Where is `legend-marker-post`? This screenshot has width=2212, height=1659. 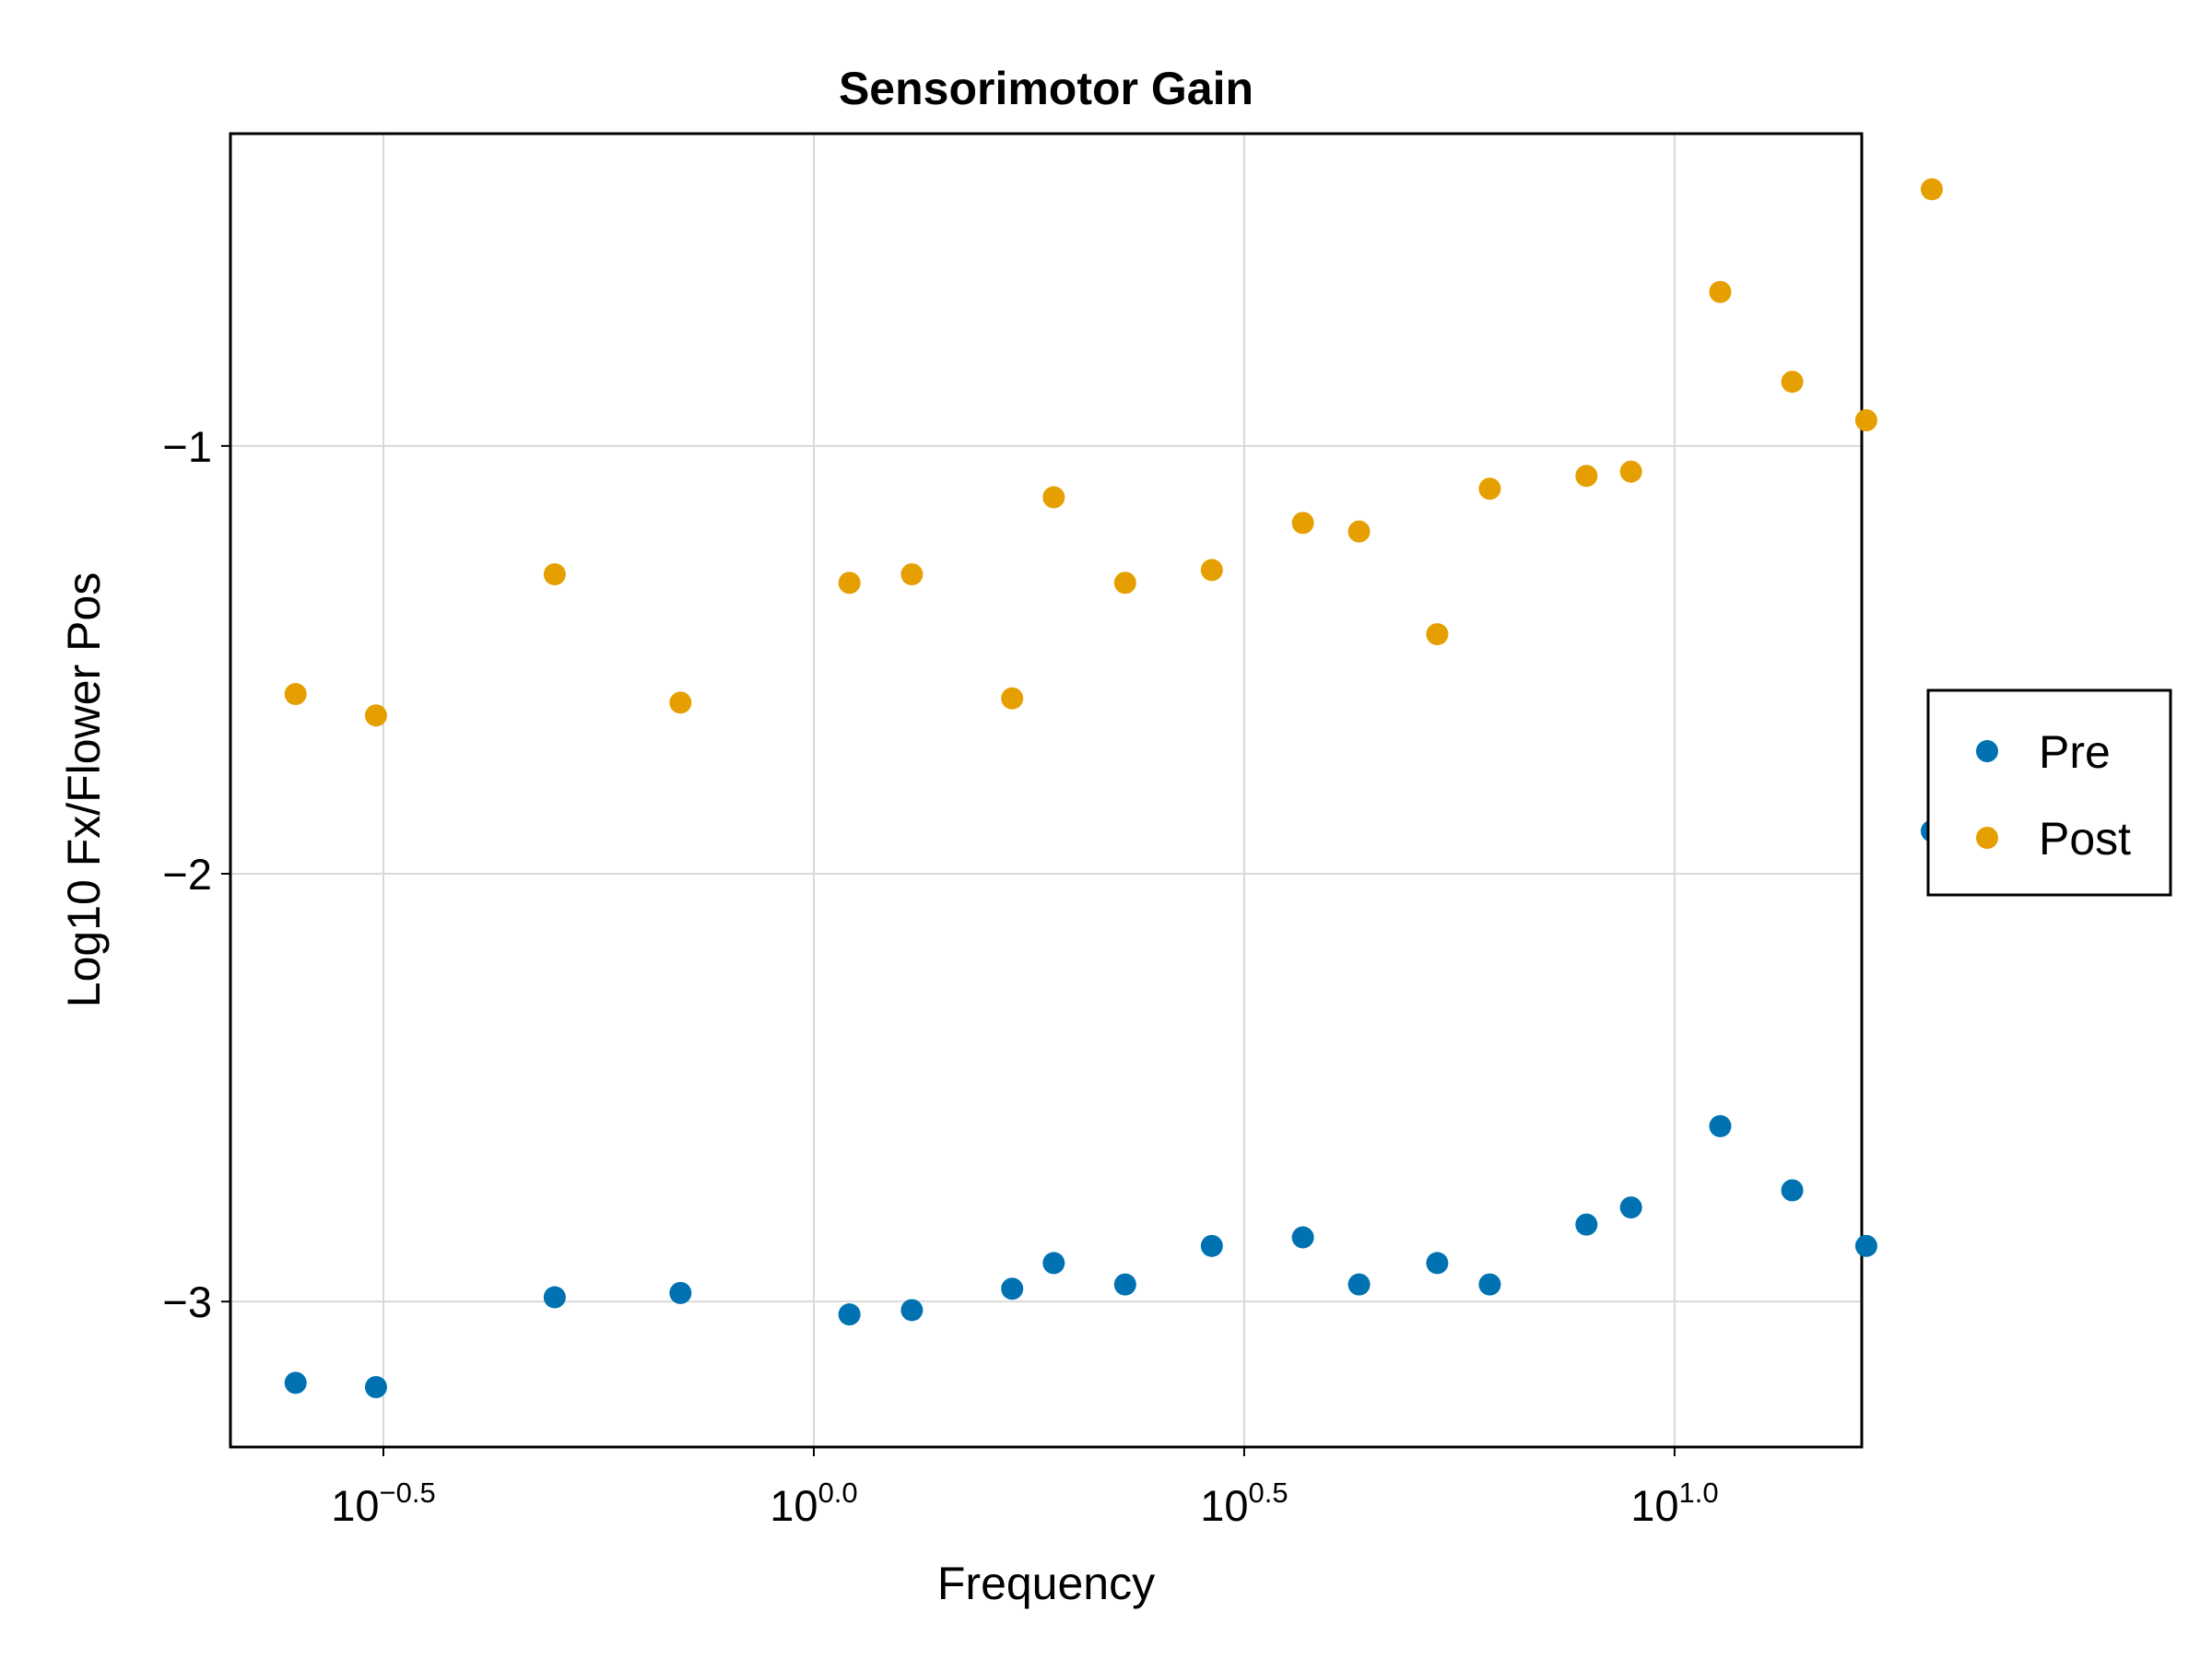 legend-marker-post is located at coordinates (1987, 838).